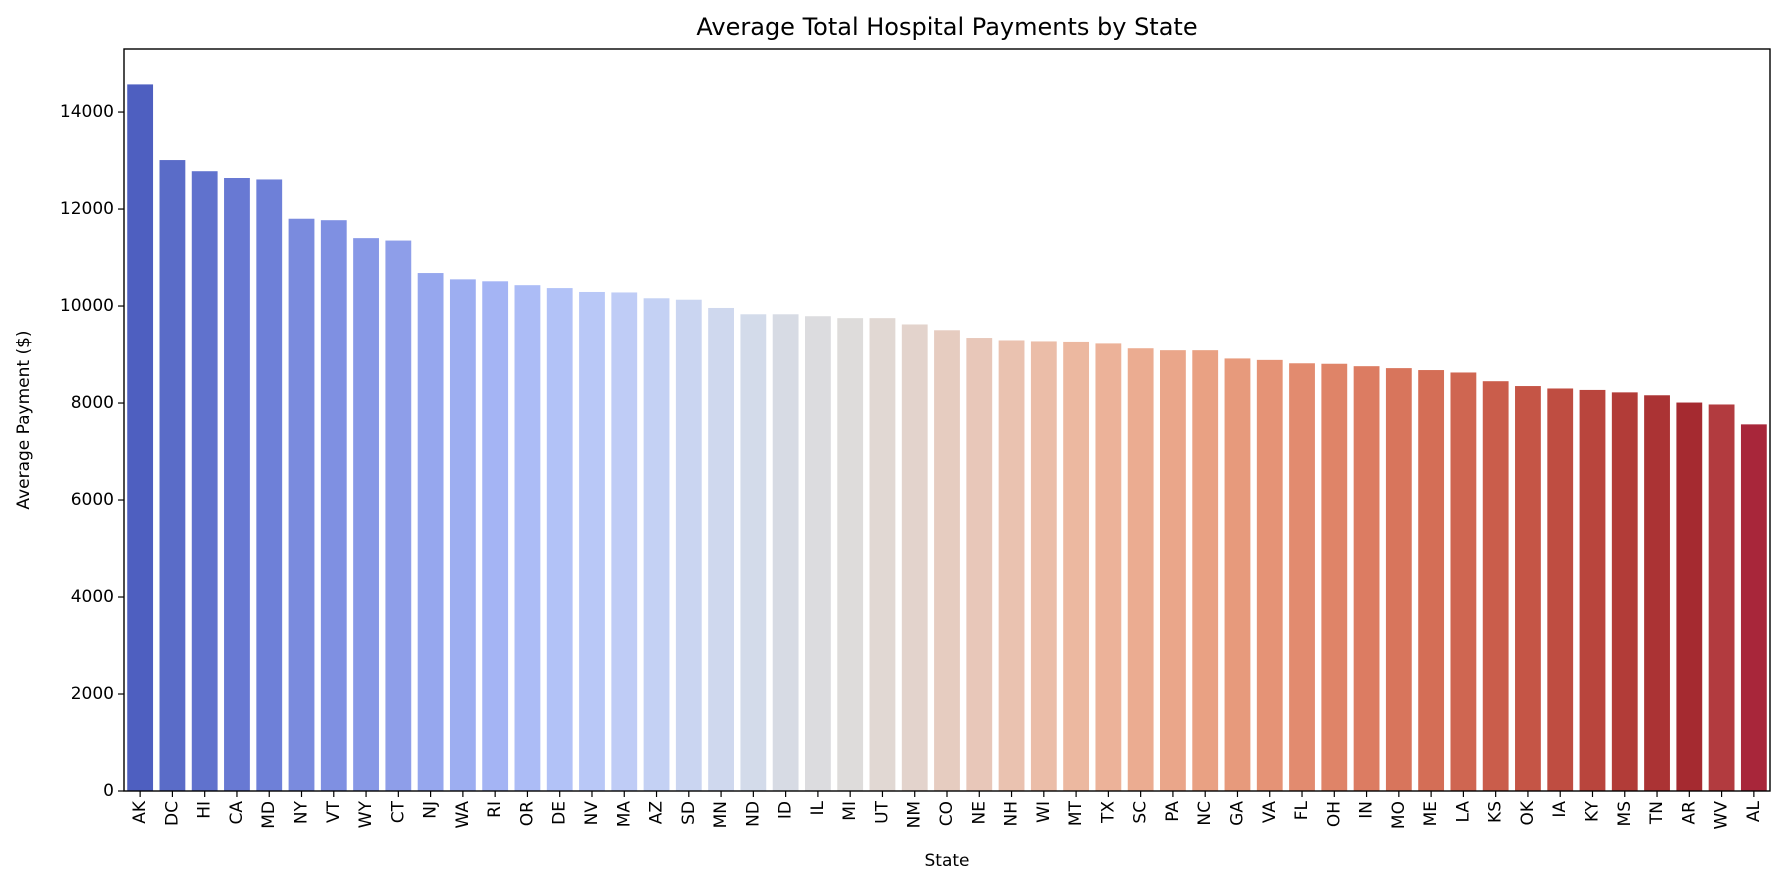  What do you see at coordinates (1689, 813) in the screenshot?
I see `x-tick-label: AR` at bounding box center [1689, 813].